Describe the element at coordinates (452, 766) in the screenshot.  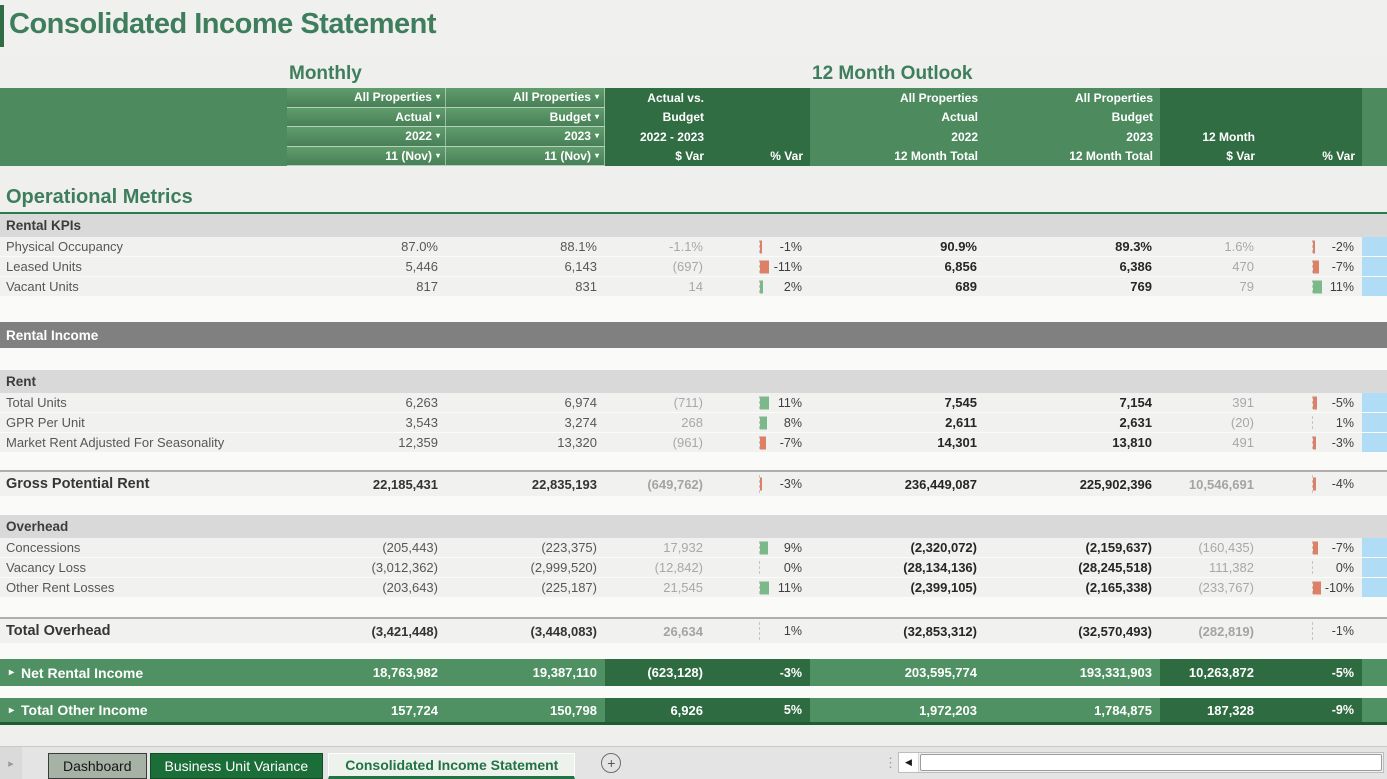
I see `tab-consolidated-income-statement: Consolidated Income Statement` at that location.